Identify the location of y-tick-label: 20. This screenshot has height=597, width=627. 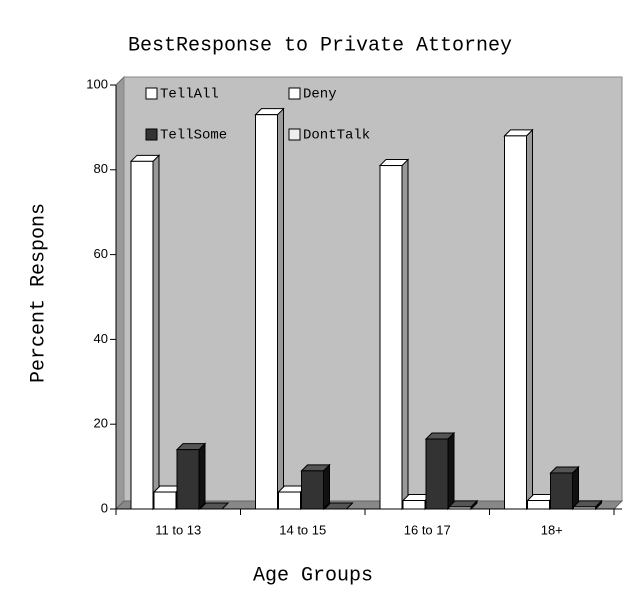
(101, 423).